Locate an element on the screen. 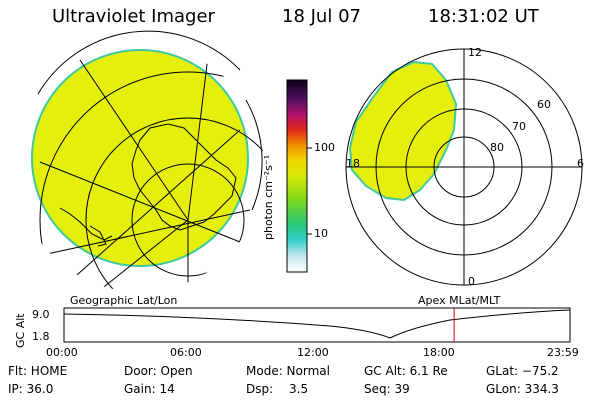 The image size is (600, 400). colorbar is located at coordinates (299, 176).